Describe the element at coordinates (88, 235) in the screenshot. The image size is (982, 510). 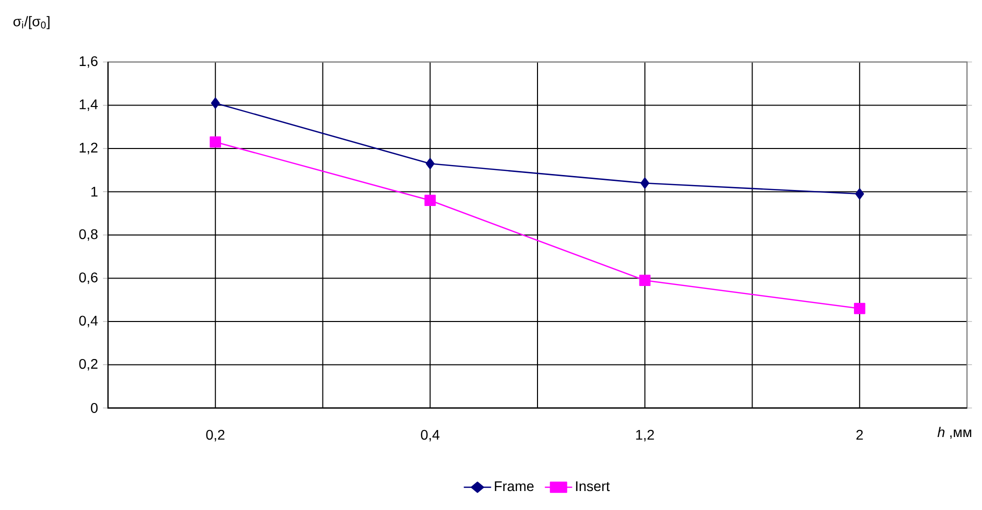
I see `y-tick-label: 0,8` at that location.